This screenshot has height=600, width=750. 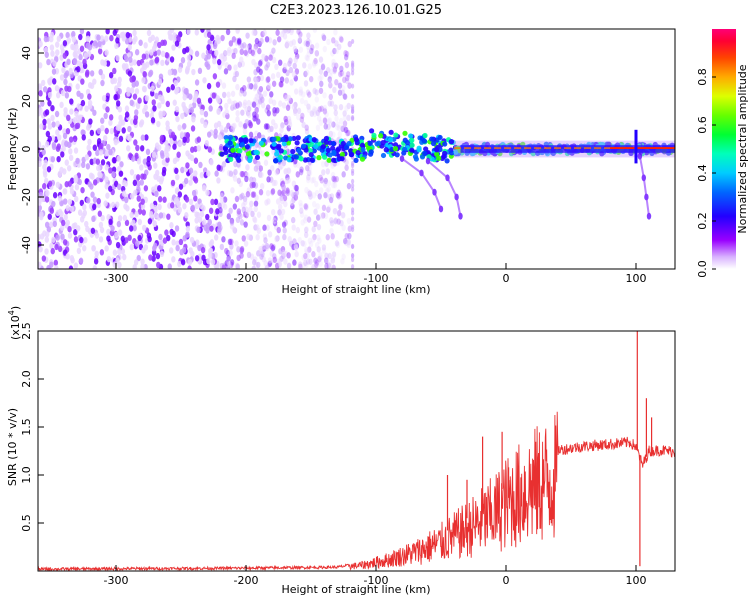 I want to click on snr-x-label: Height of straight line (km), so click(x=355, y=589).